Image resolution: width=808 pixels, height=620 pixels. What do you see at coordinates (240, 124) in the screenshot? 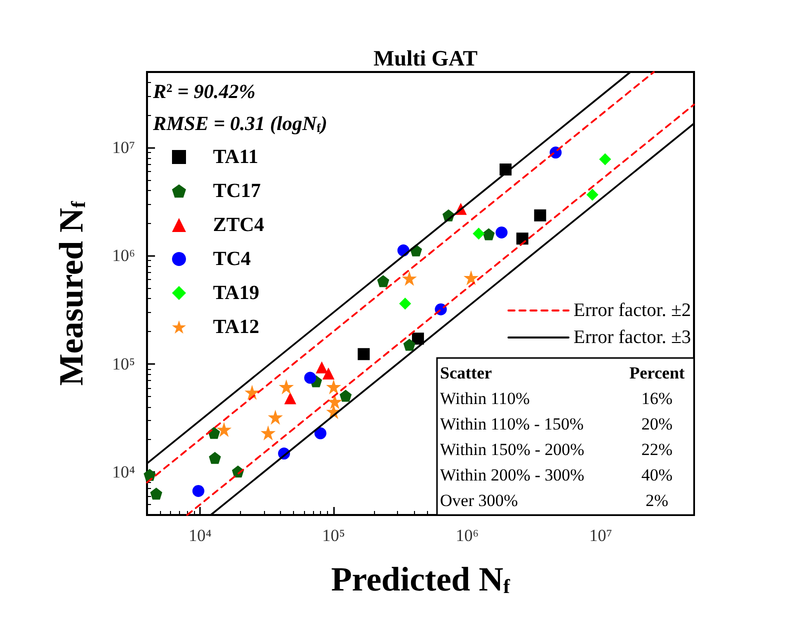
I see `annotation: RMSE = 0.31 (logNf)` at bounding box center [240, 124].